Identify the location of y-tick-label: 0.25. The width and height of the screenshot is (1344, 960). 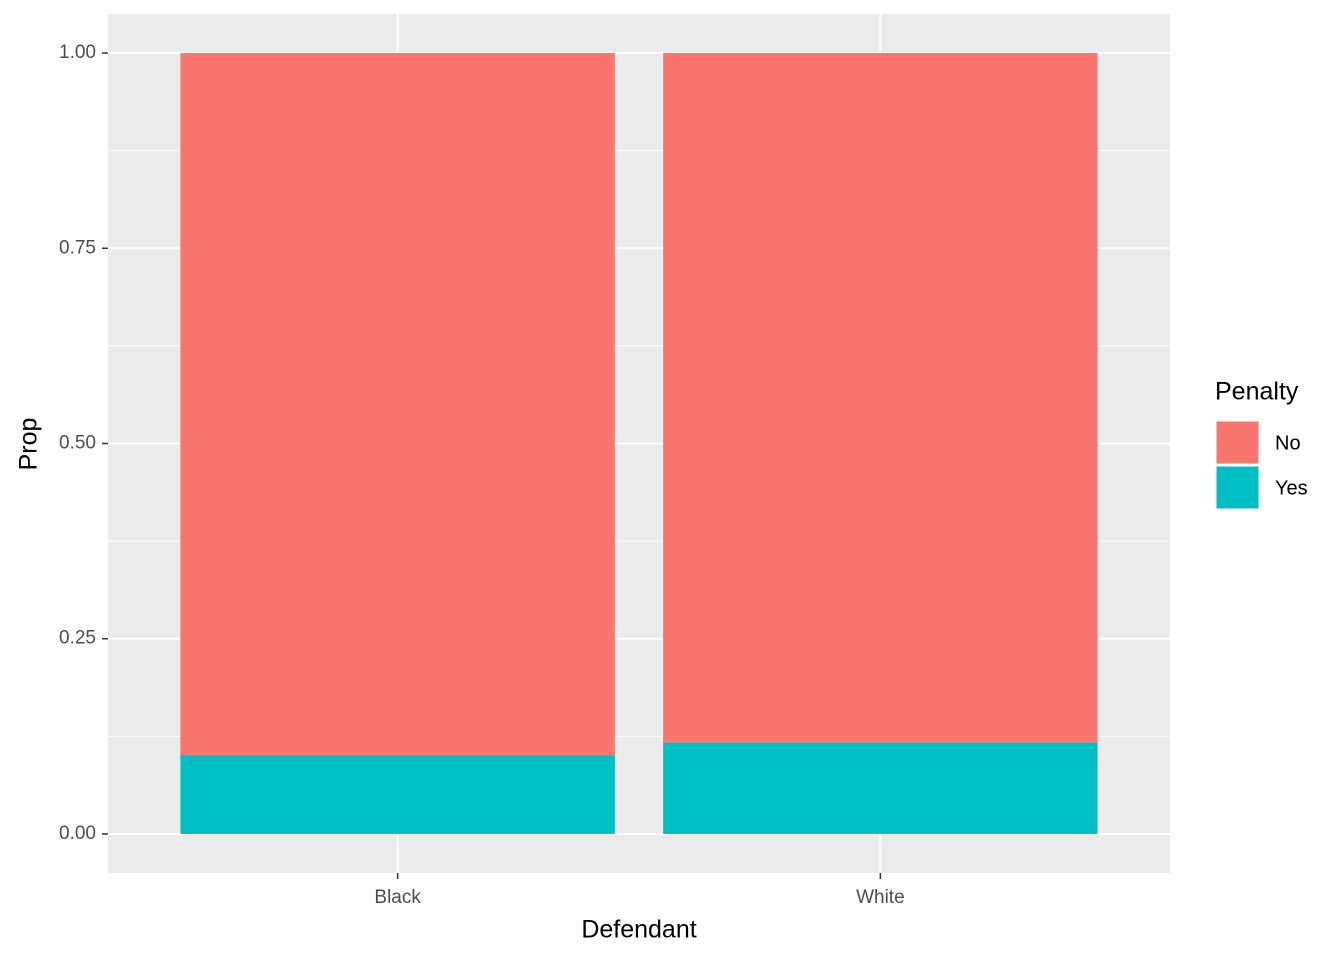
(77, 638).